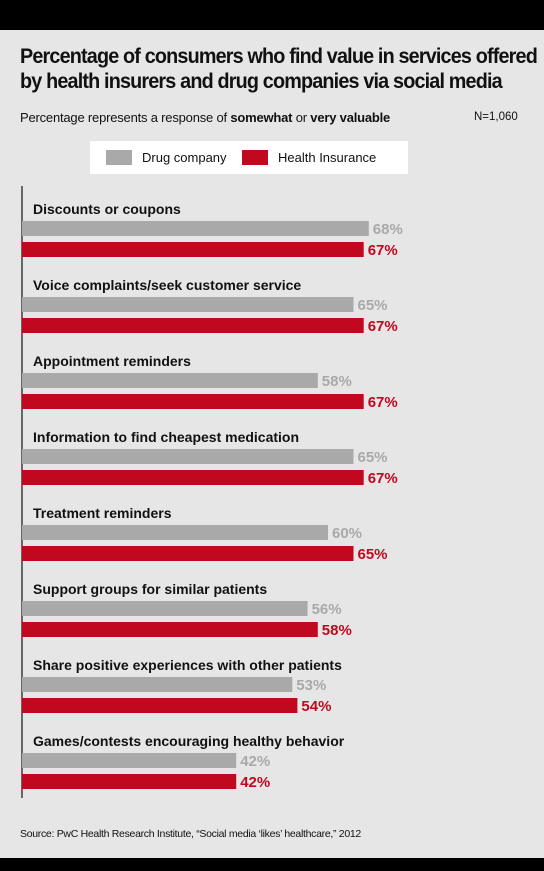  Describe the element at coordinates (496, 117) in the screenshot. I see `sample-size: N=1,060` at that location.